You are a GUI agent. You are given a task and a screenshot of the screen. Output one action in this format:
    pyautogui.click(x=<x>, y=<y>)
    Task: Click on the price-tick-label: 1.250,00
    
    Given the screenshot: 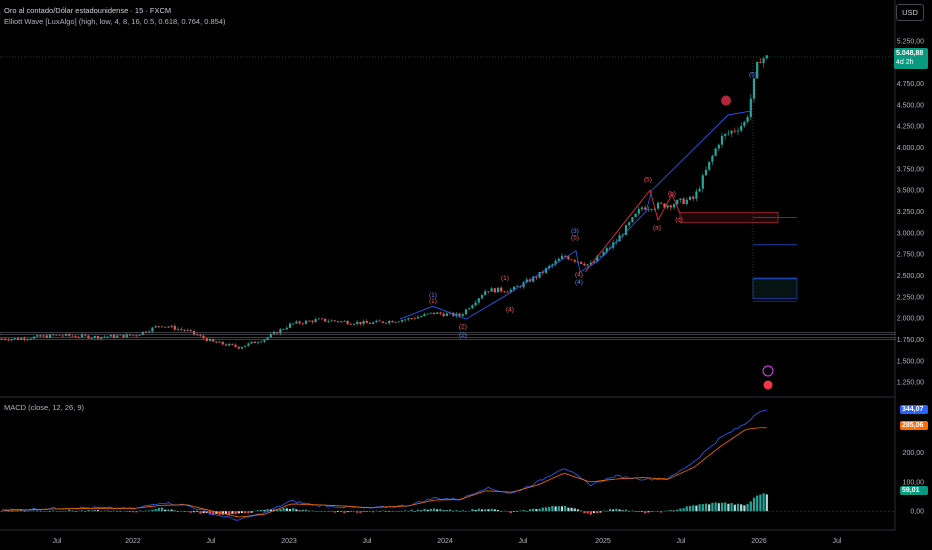 What is the action you would take?
    pyautogui.click(x=910, y=383)
    